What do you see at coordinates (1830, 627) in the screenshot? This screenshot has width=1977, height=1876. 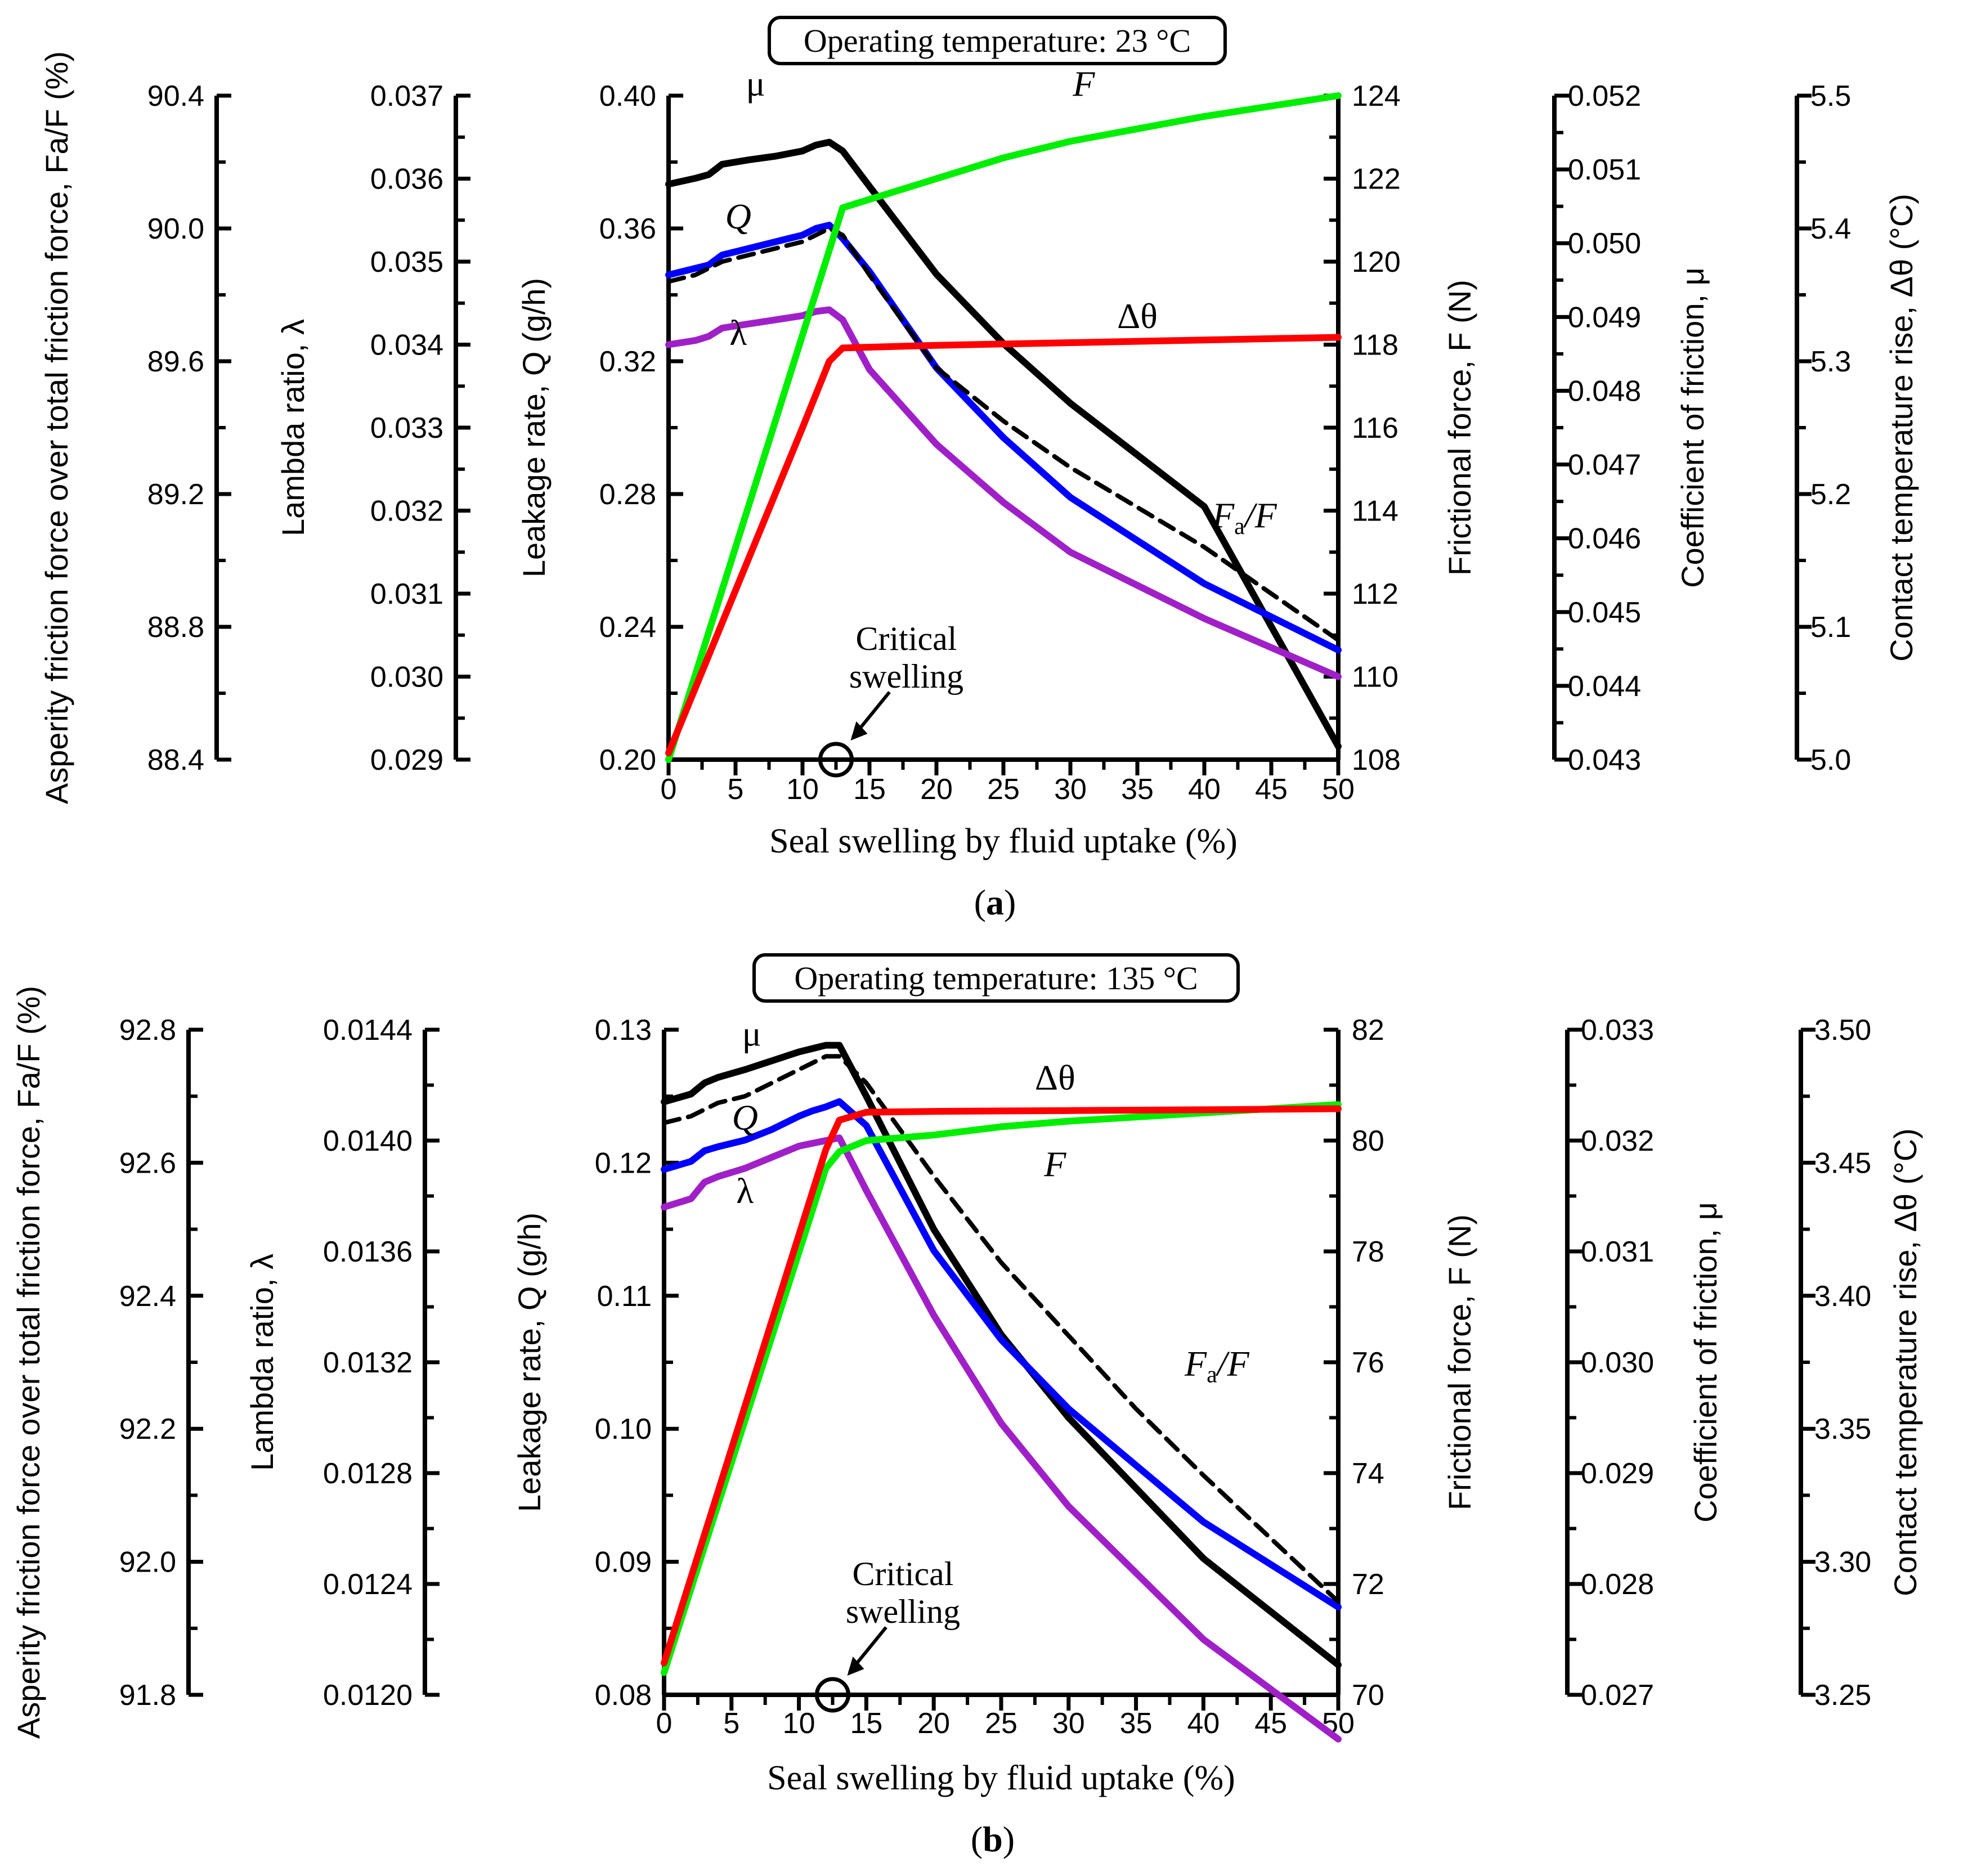 I see `tick-label-dtheta: 5.1` at bounding box center [1830, 627].